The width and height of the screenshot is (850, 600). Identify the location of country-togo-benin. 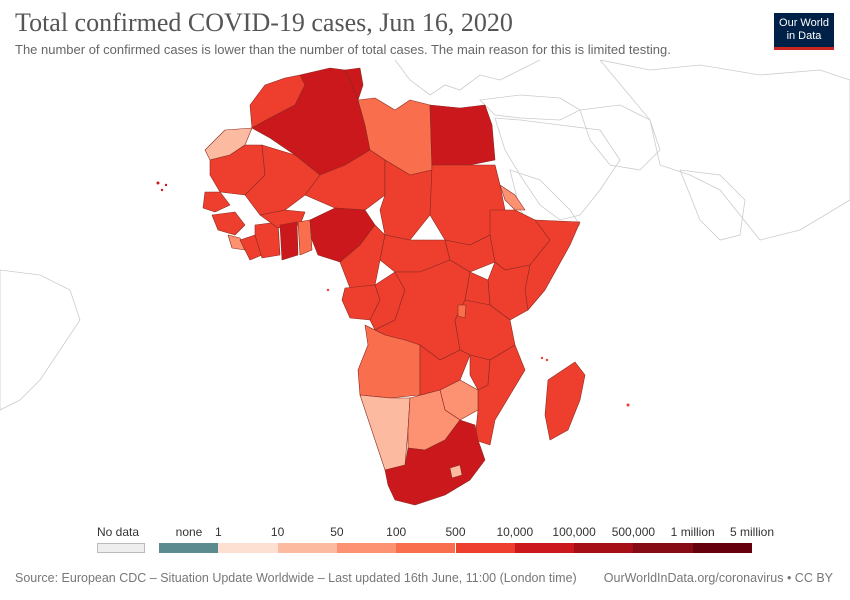
(305, 237).